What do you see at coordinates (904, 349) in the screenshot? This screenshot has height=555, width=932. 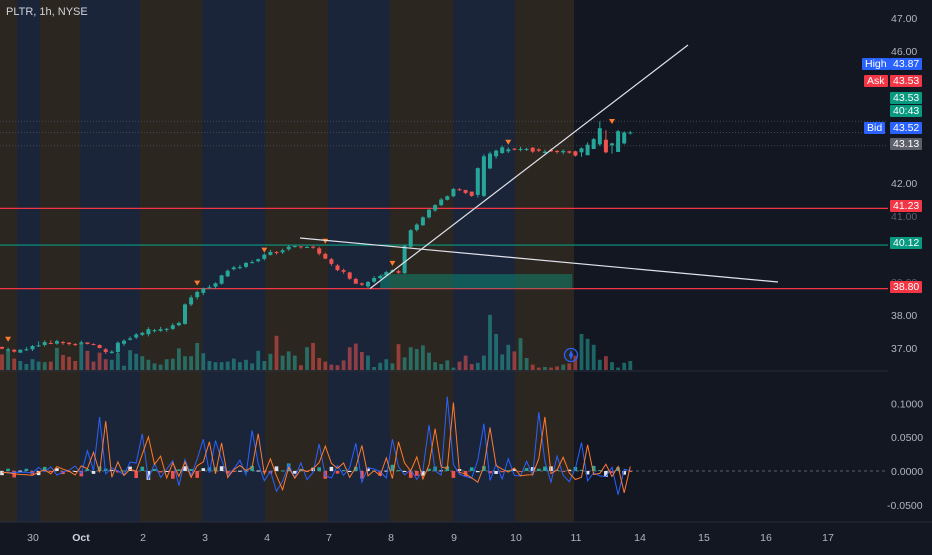 I see `price-axis-label: 37.00` at bounding box center [904, 349].